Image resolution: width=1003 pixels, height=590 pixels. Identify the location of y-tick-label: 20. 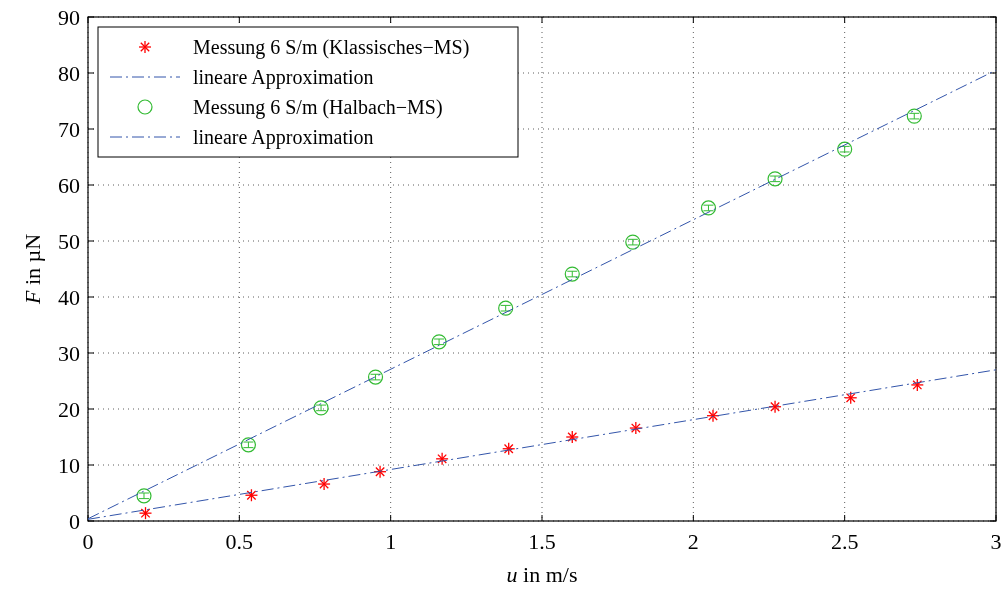
(69, 409).